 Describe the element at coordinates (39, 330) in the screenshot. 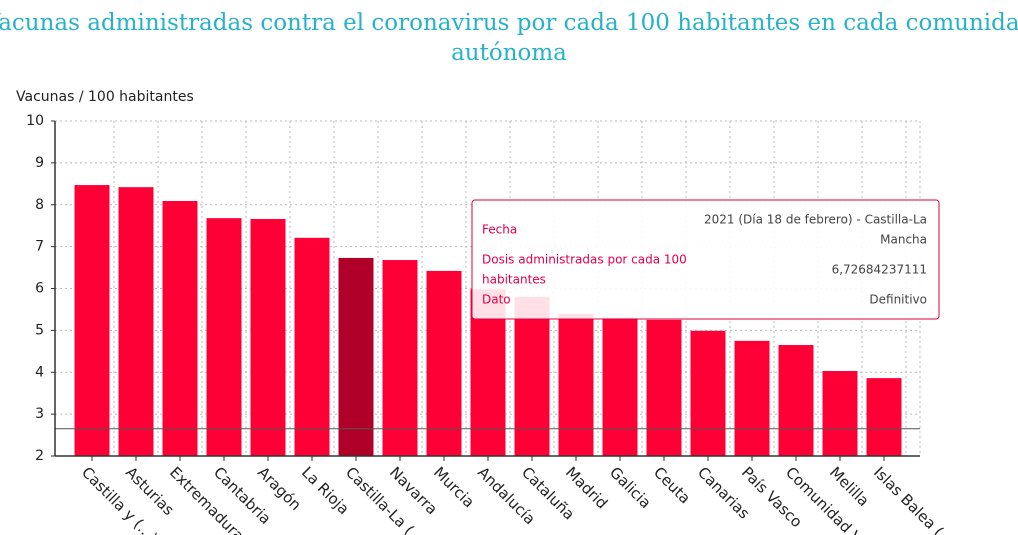

I see `y-tick-label: 5` at that location.